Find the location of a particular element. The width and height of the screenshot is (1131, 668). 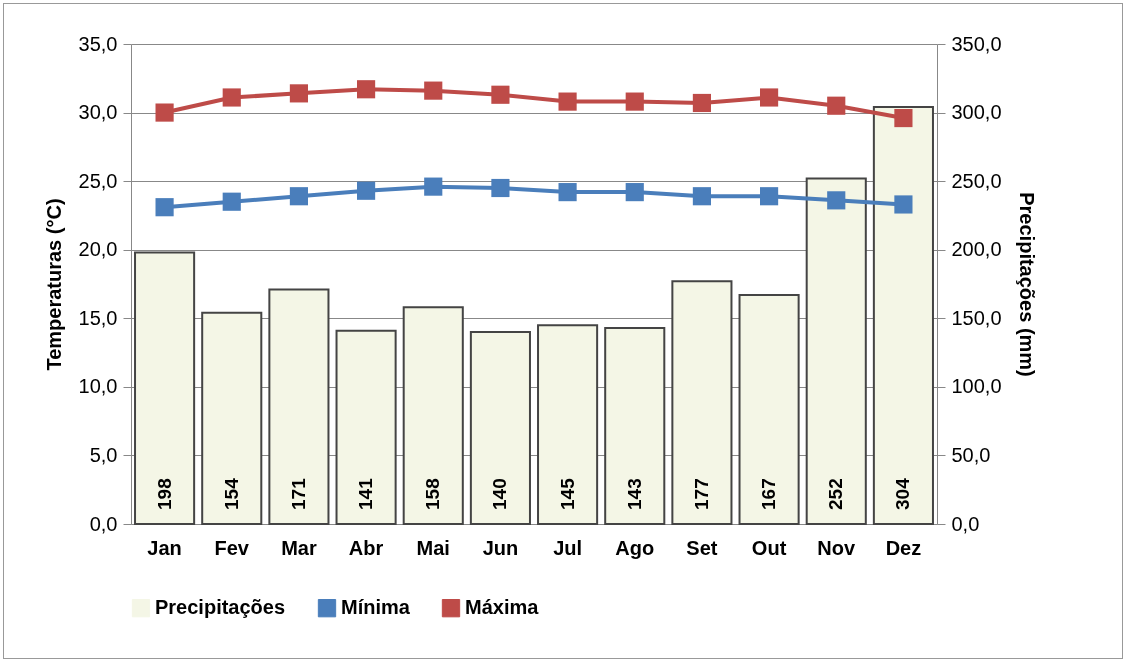

y2-tick-label: 100,0 is located at coordinates (976, 386).